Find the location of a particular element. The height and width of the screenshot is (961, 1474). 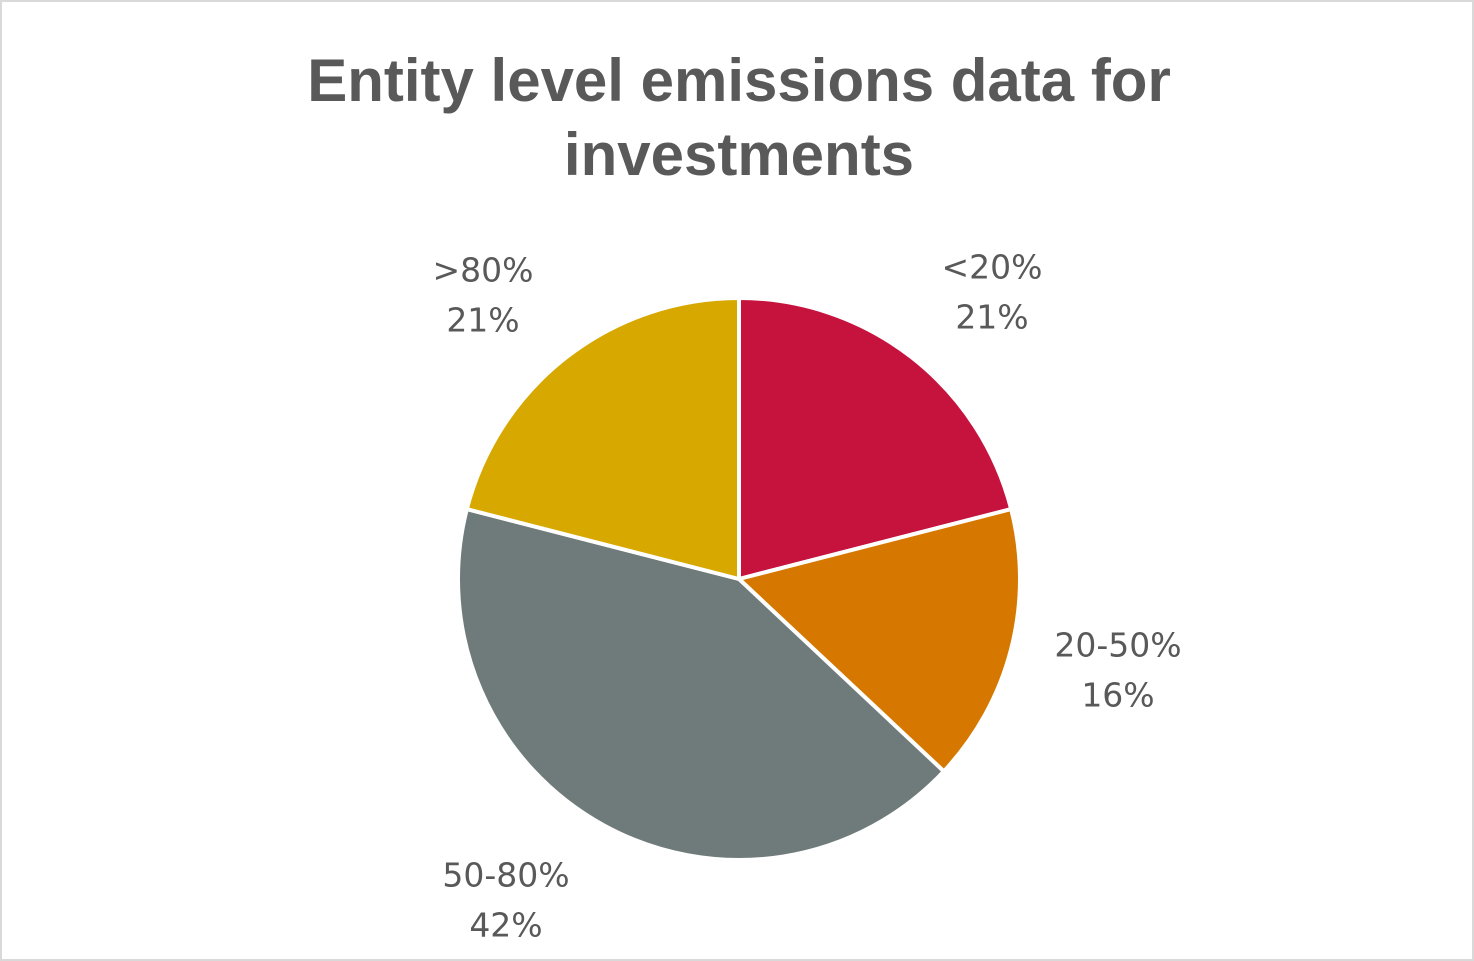

slice-label-2: 20-50% 16% is located at coordinates (1117, 670).